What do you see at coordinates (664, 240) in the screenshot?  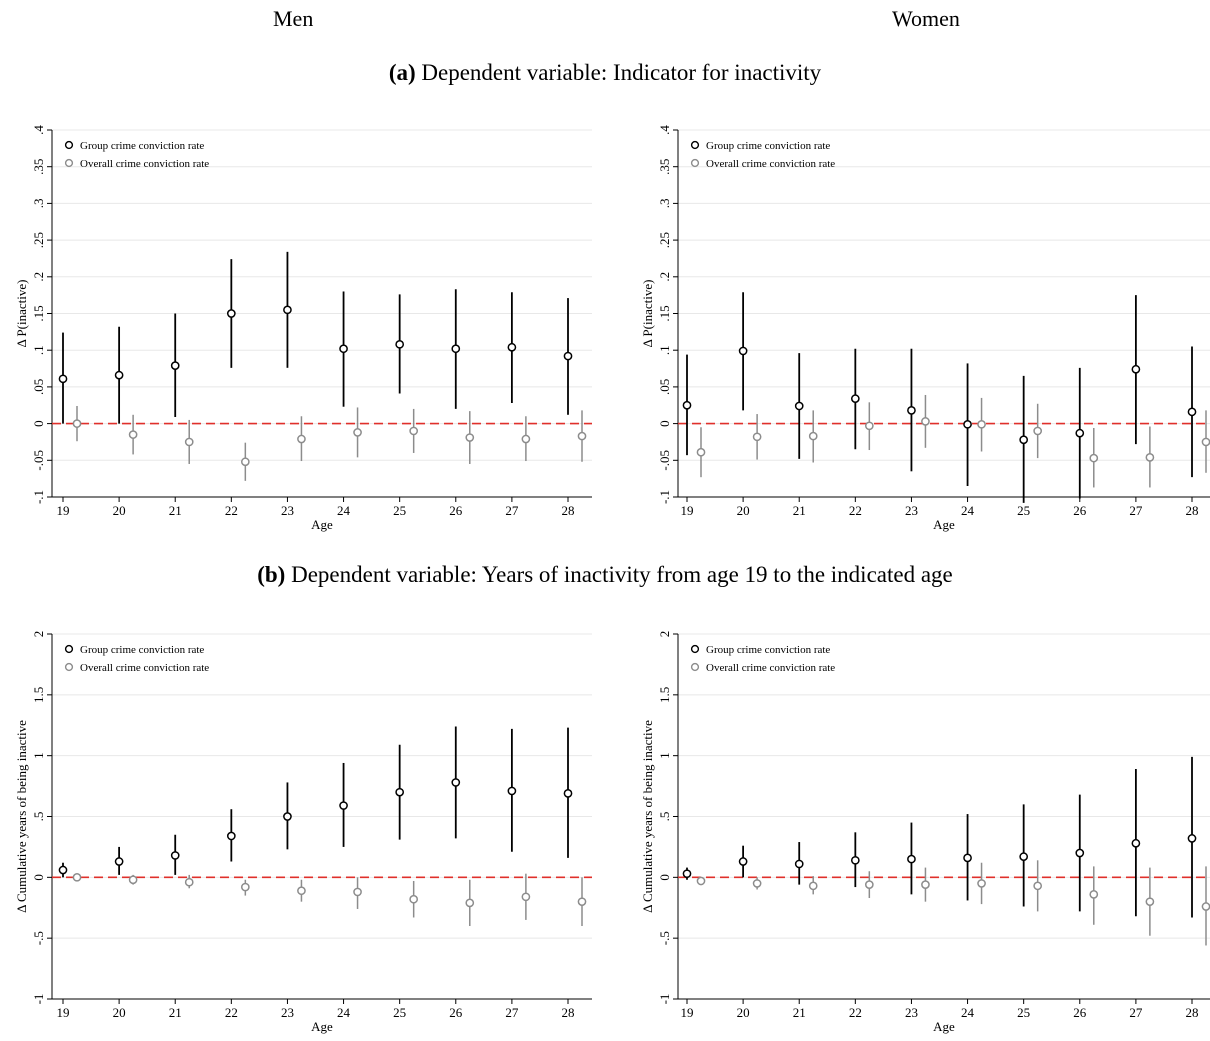 I see `y-tick-label: .25` at bounding box center [664, 240].